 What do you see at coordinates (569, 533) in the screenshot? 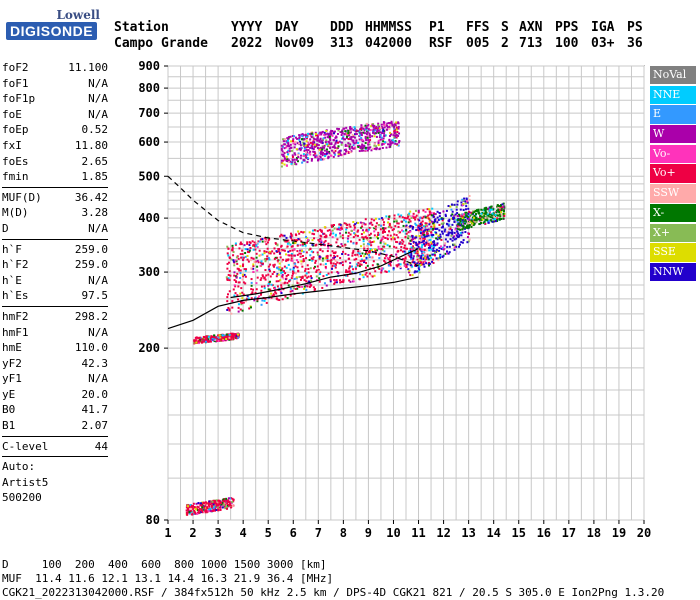
I see `x-tick-label: 17` at bounding box center [569, 533].